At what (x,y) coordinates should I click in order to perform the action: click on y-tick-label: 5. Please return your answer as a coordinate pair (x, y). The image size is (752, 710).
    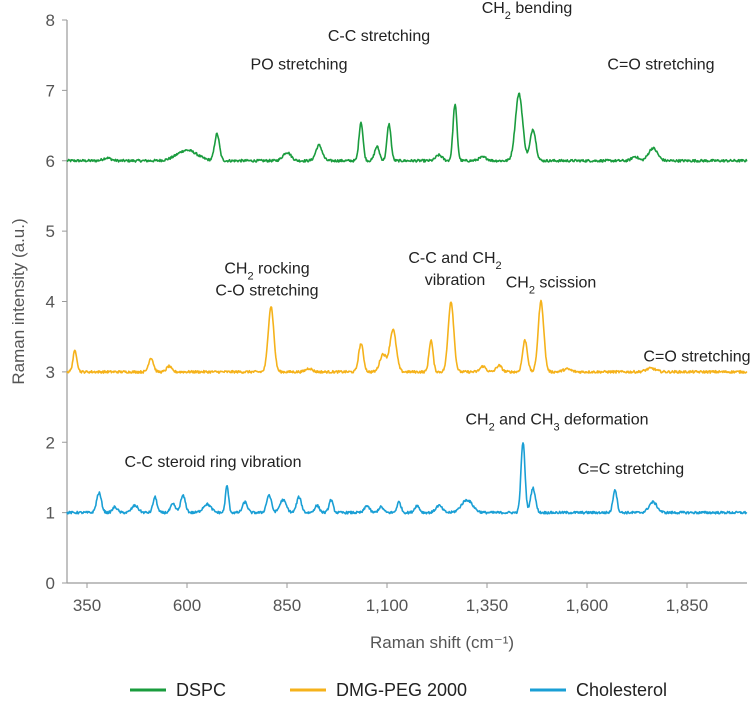
    Looking at the image, I should click on (50, 231).